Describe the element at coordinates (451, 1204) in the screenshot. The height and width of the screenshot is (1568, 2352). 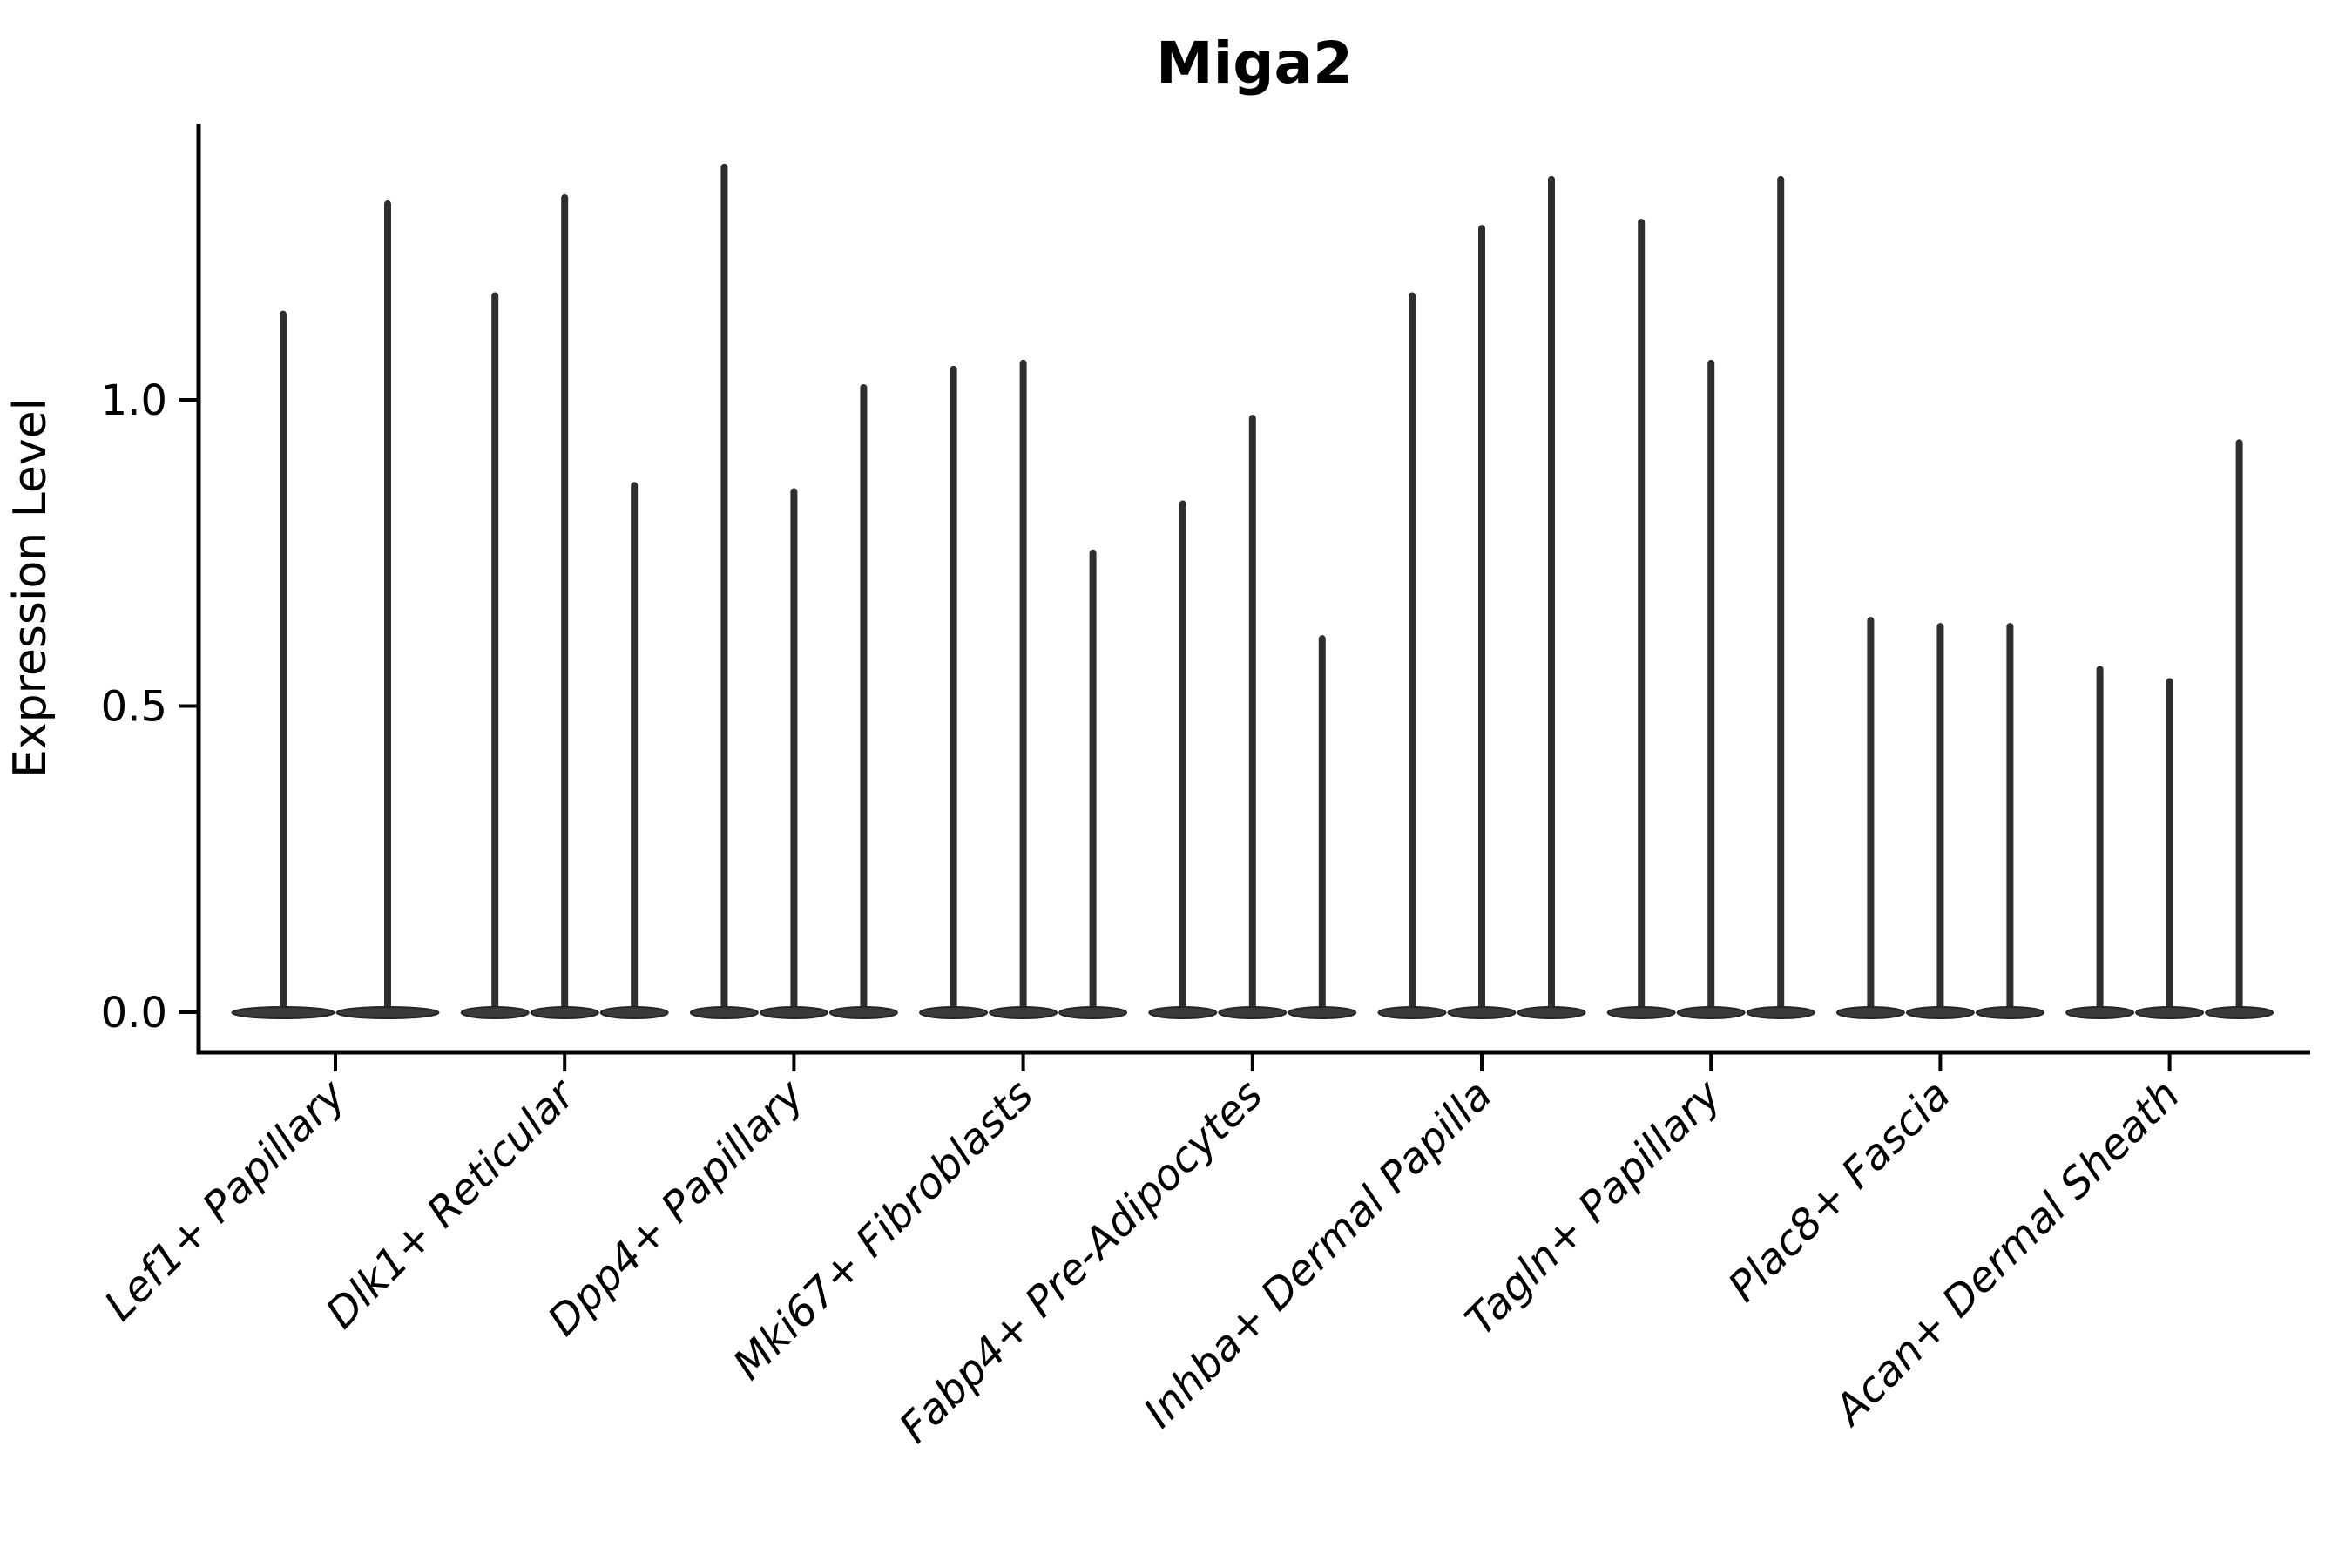
I see `x-tick-label: Dlk1+ Reticular` at that location.